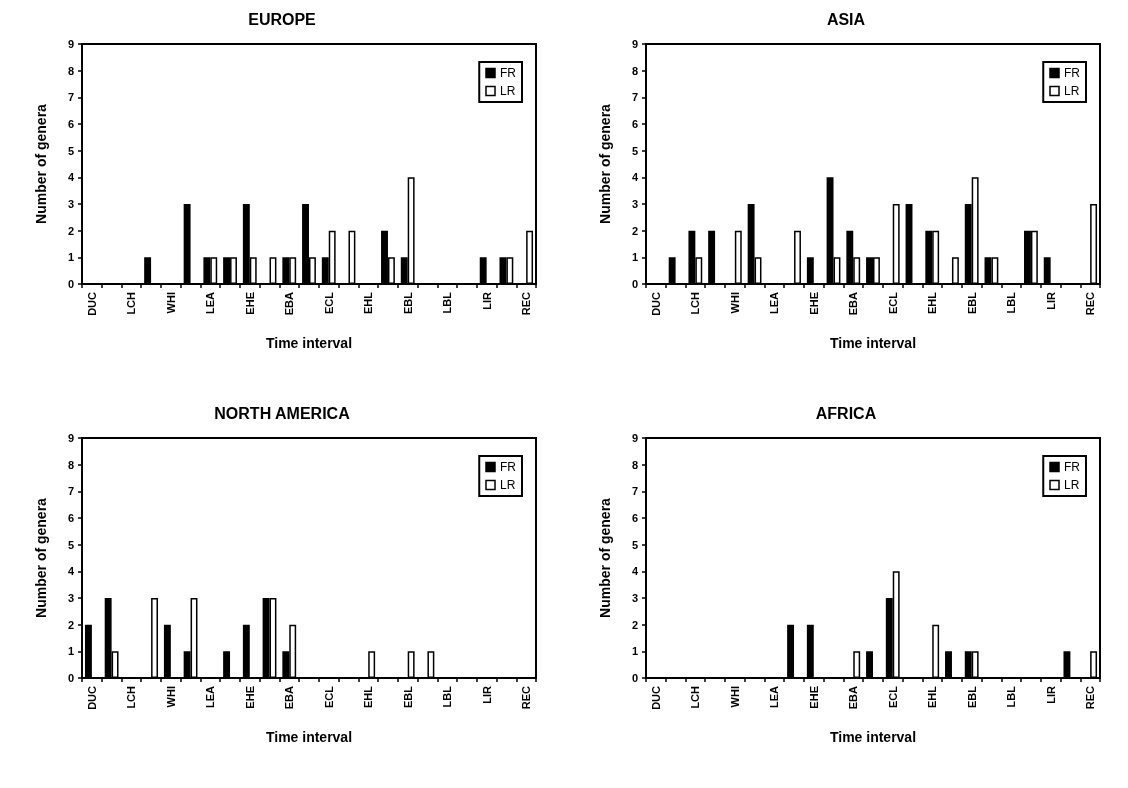  What do you see at coordinates (846, 19) in the screenshot?
I see `chart-title: ASIA` at bounding box center [846, 19].